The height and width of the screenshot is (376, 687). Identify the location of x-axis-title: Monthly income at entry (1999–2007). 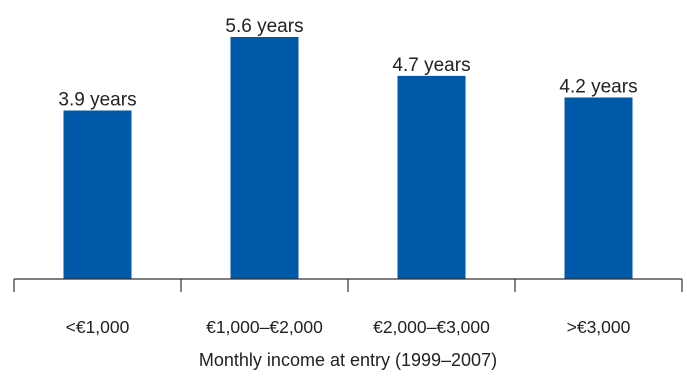
(348, 360).